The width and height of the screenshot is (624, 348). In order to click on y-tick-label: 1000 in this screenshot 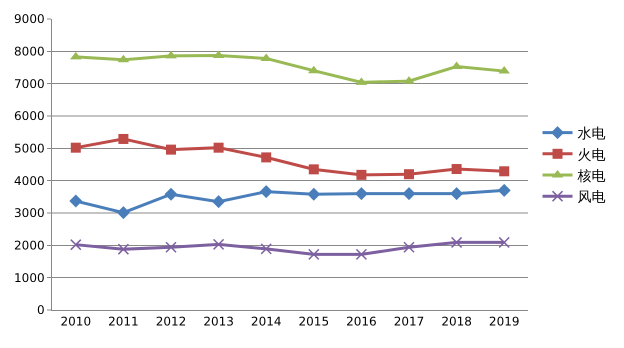, I will do `click(29, 277)`.